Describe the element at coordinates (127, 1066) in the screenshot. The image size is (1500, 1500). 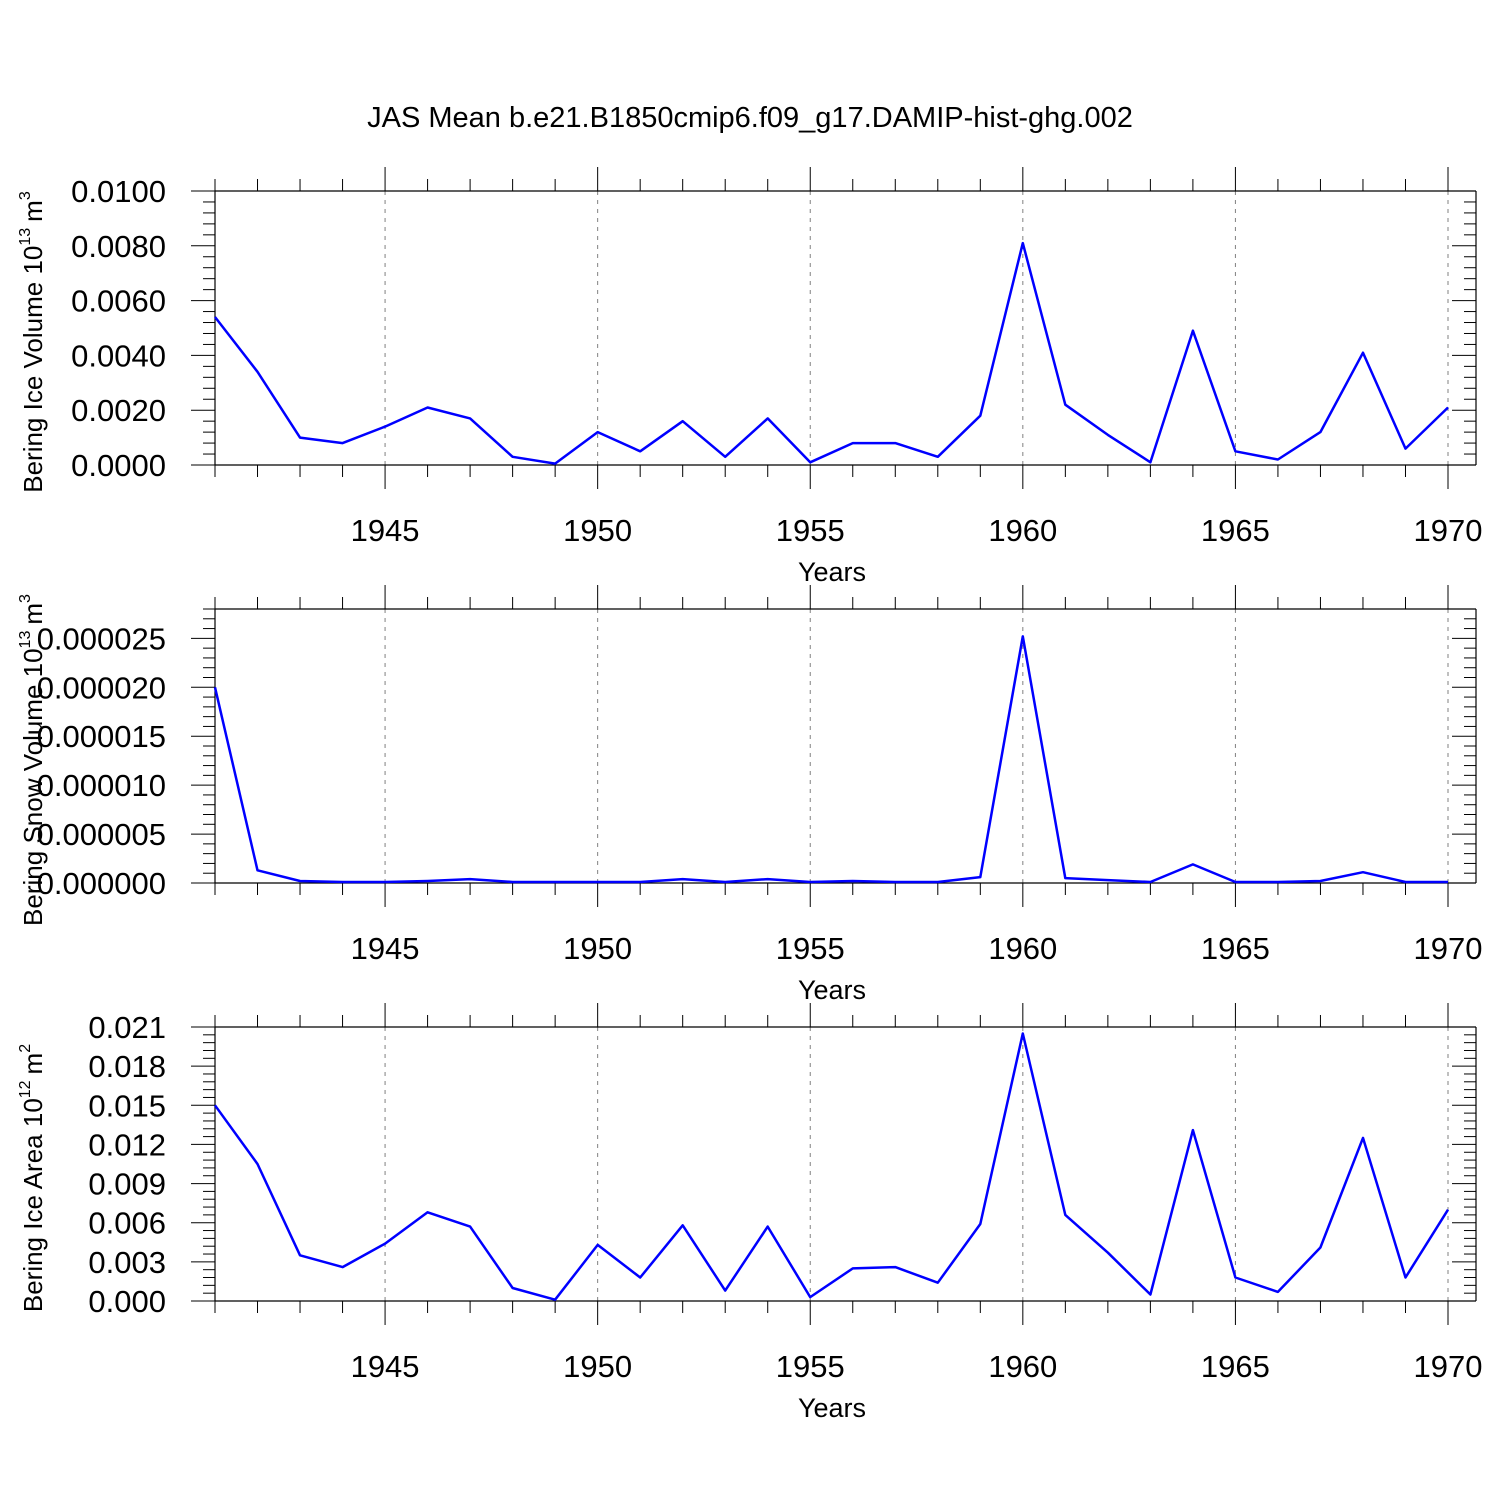
I see `y-tick-label: 0.018` at that location.